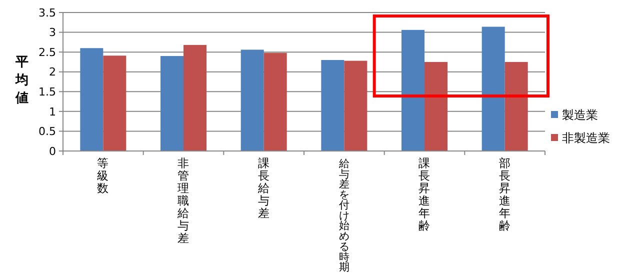  I want to click on y-tick-label: 2, so click(52, 72).